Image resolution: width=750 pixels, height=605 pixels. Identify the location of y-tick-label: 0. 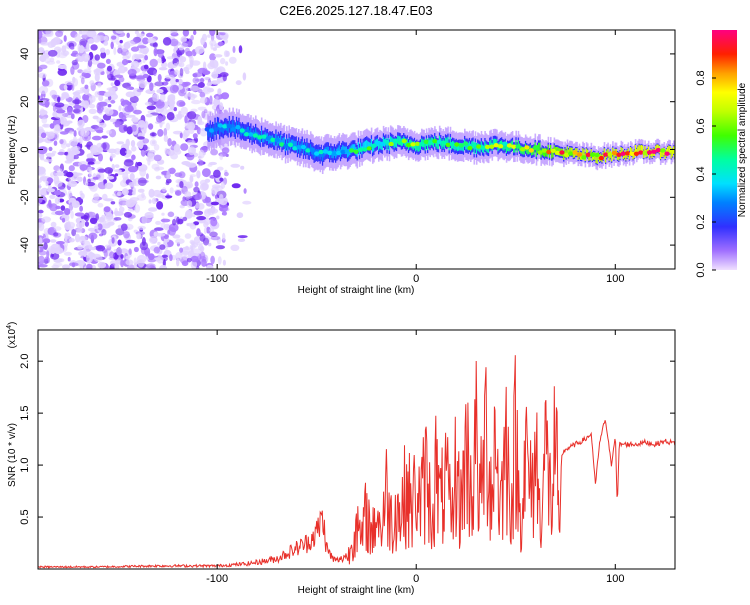
(25, 149).